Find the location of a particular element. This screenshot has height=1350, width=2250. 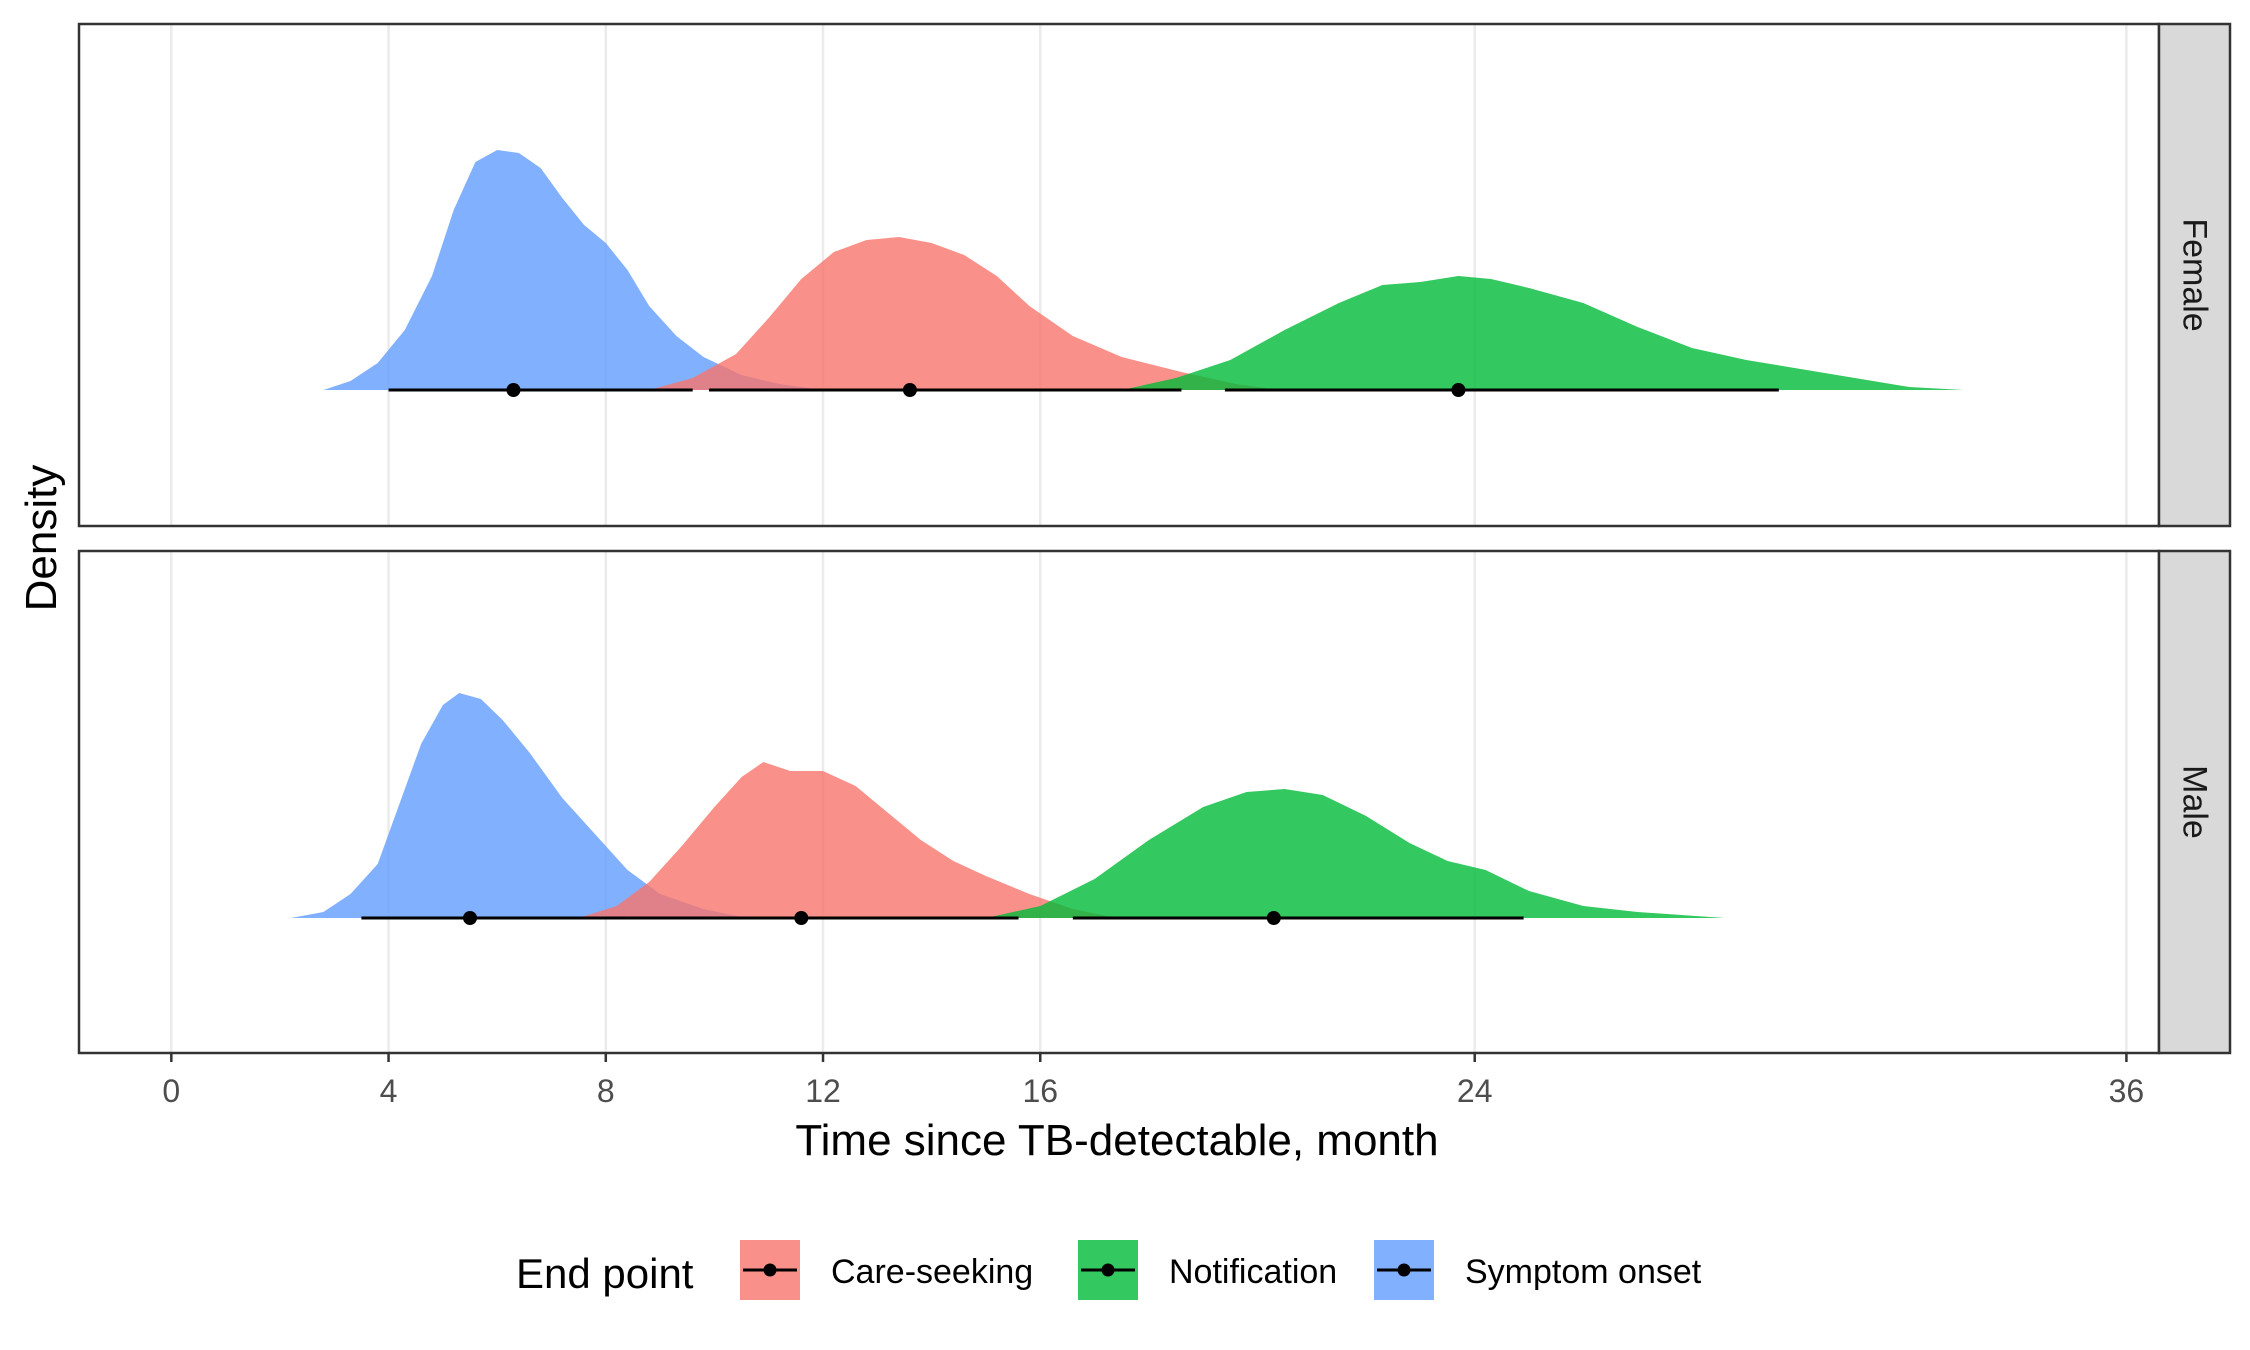

median-point-symptom-onset-male is located at coordinates (470, 918).